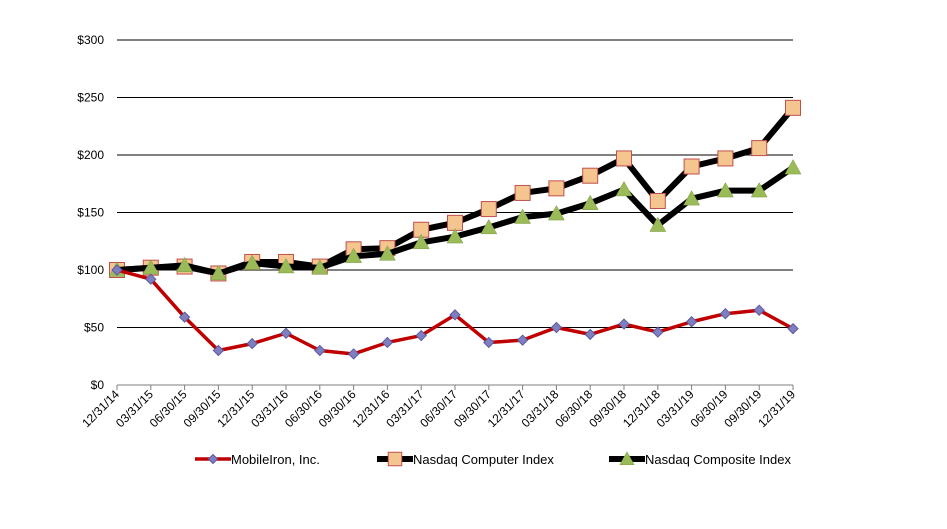 This screenshot has height=529, width=947. I want to click on legend-label: Nasdaq Composite Index, so click(718, 459).